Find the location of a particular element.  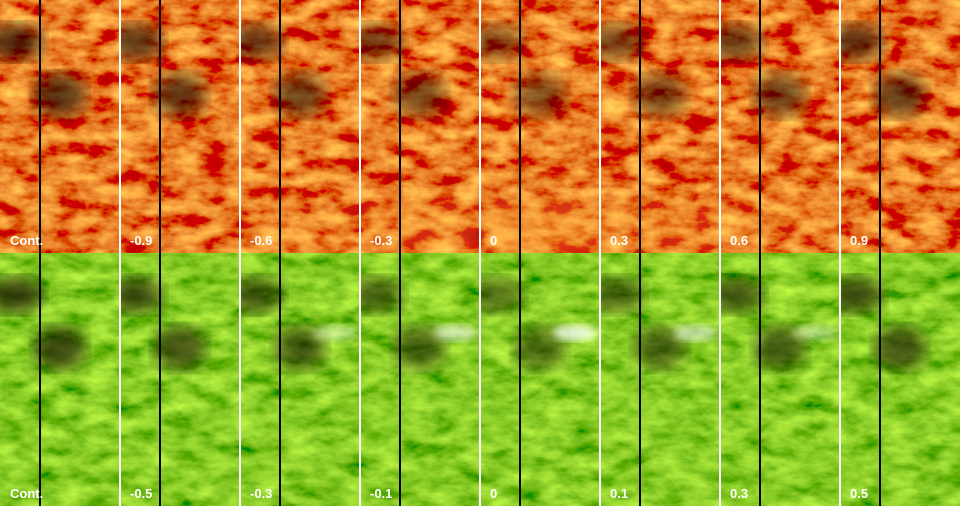

panel-label: -0.1 is located at coordinates (381, 493).